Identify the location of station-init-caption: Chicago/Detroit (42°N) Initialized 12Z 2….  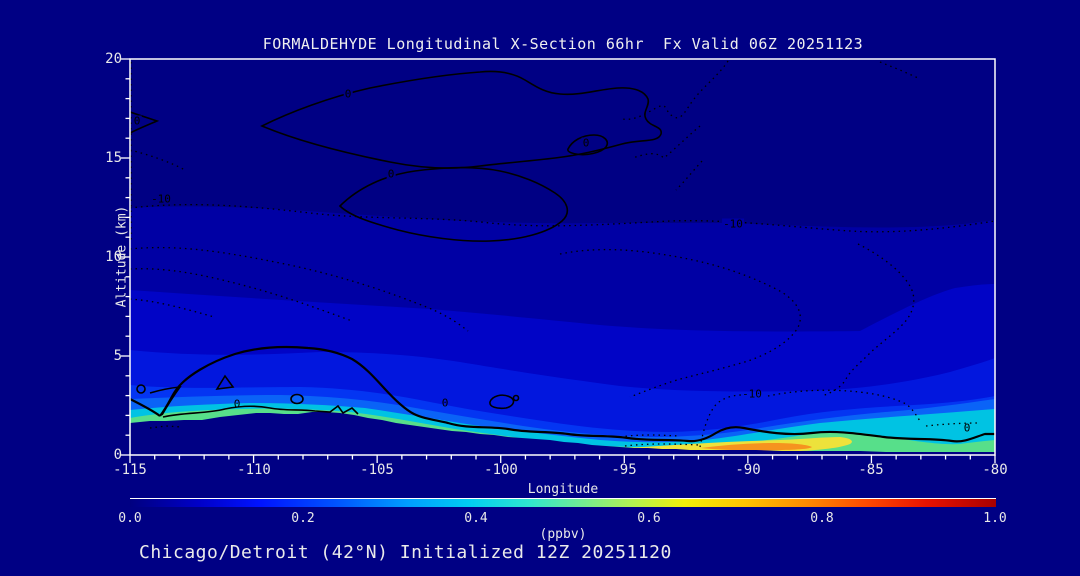
(405, 552).